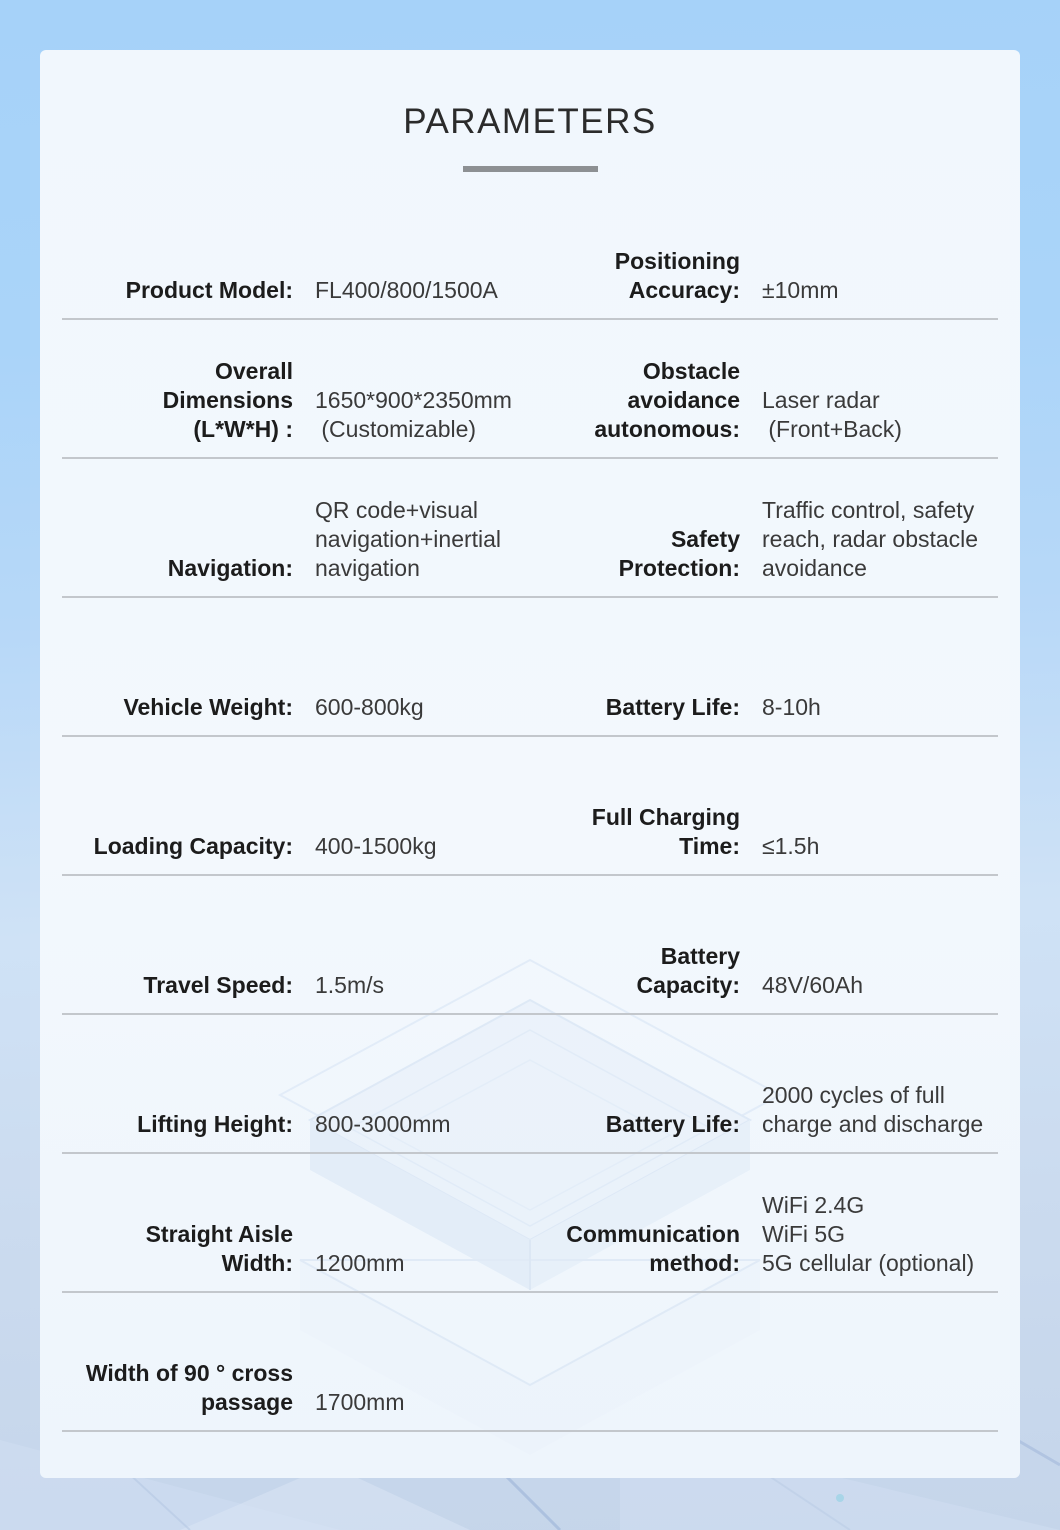  I want to click on spec-value: ±10mm, so click(800, 290).